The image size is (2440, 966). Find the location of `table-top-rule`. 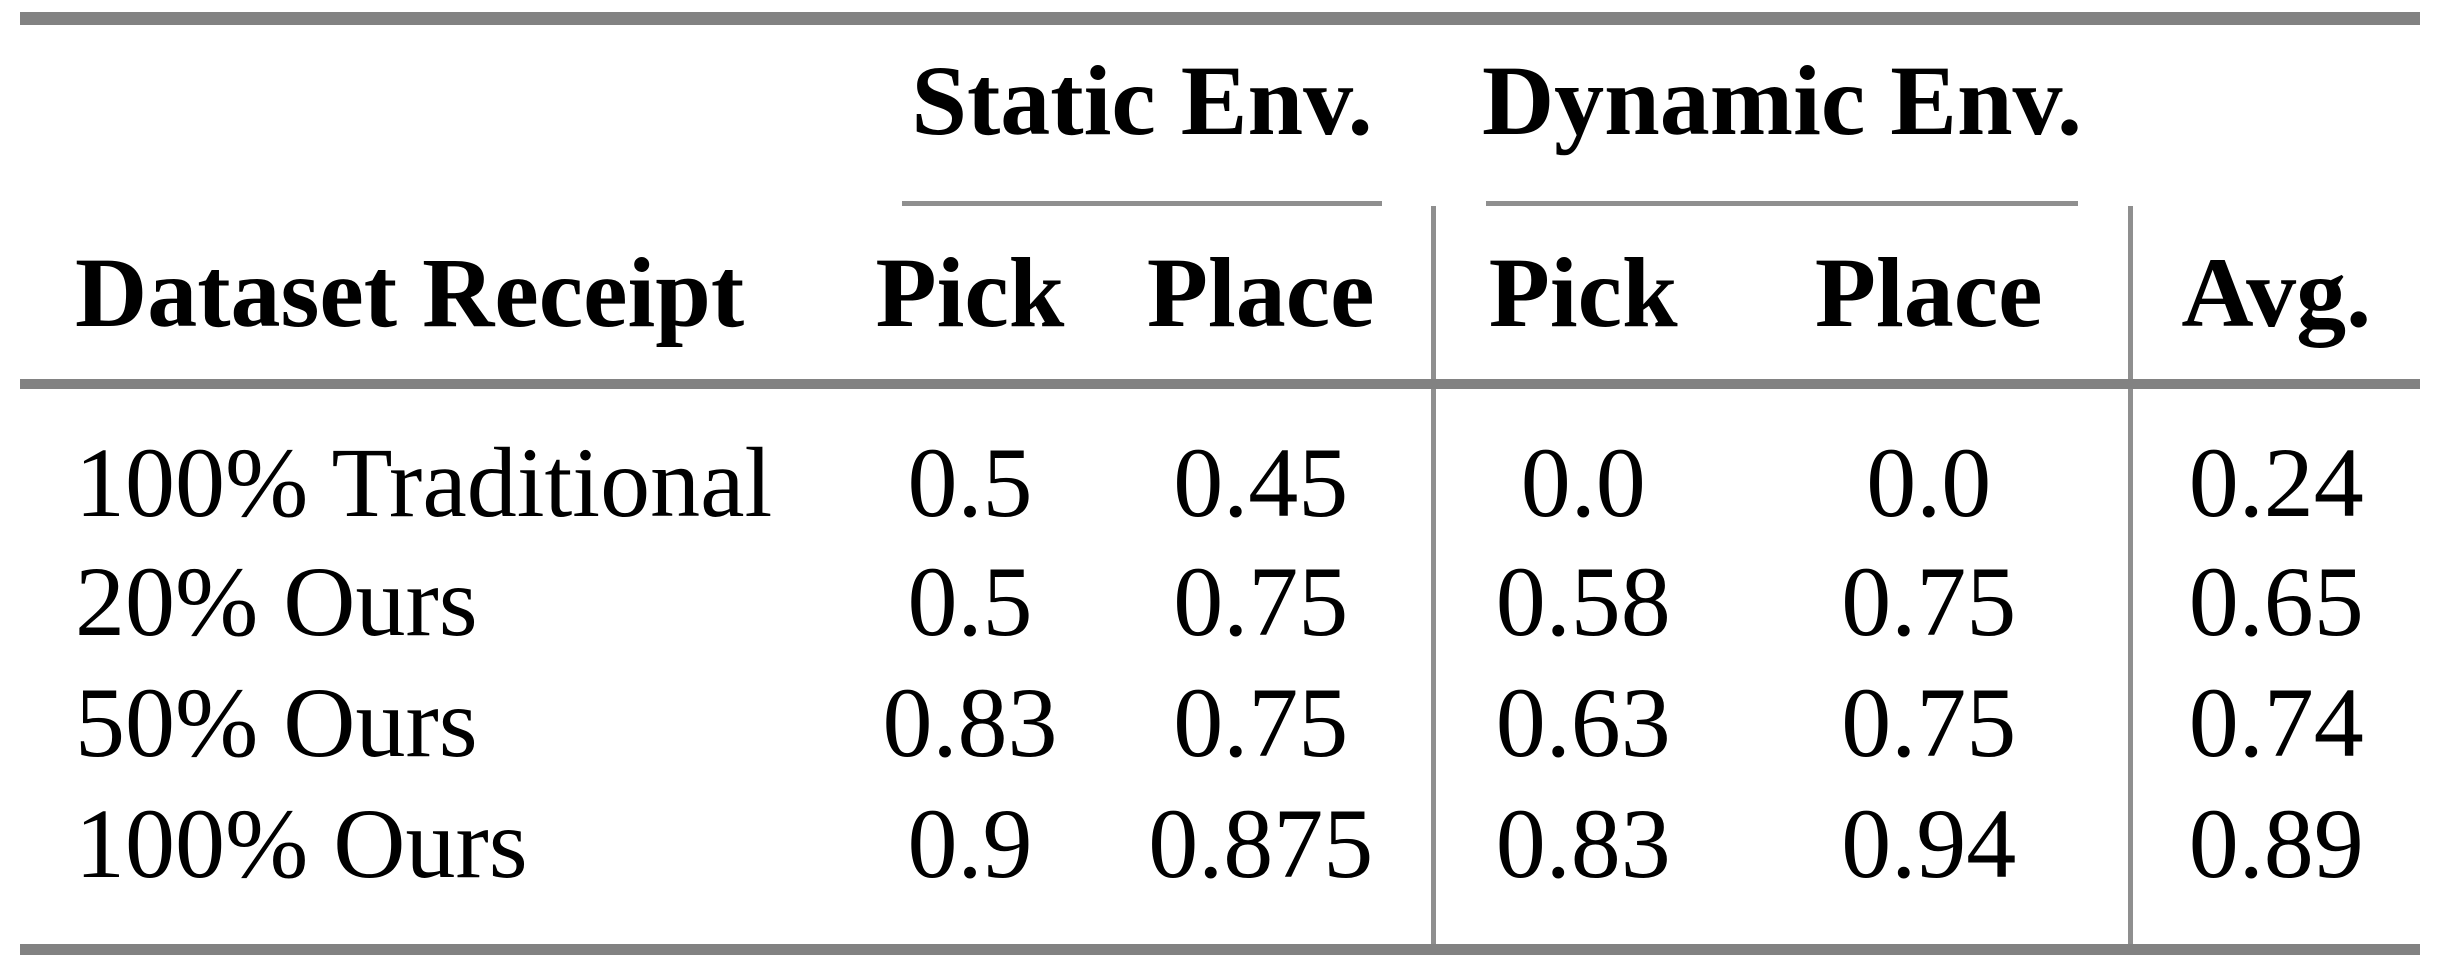

table-top-rule is located at coordinates (1220, 18).